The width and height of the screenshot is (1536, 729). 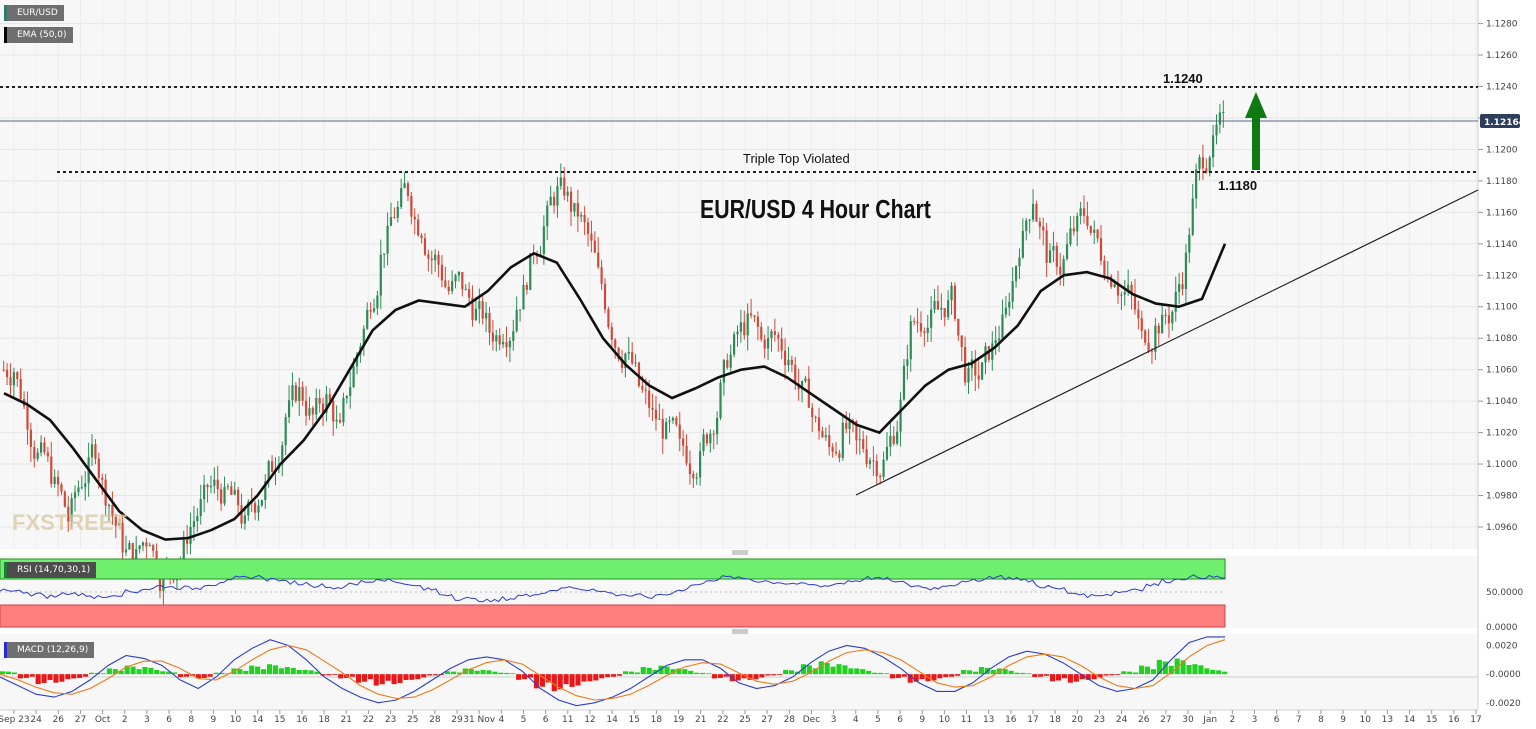 What do you see at coordinates (1502, 628) in the screenshot?
I see `rsi-tick-label: 0.0000` at bounding box center [1502, 628].